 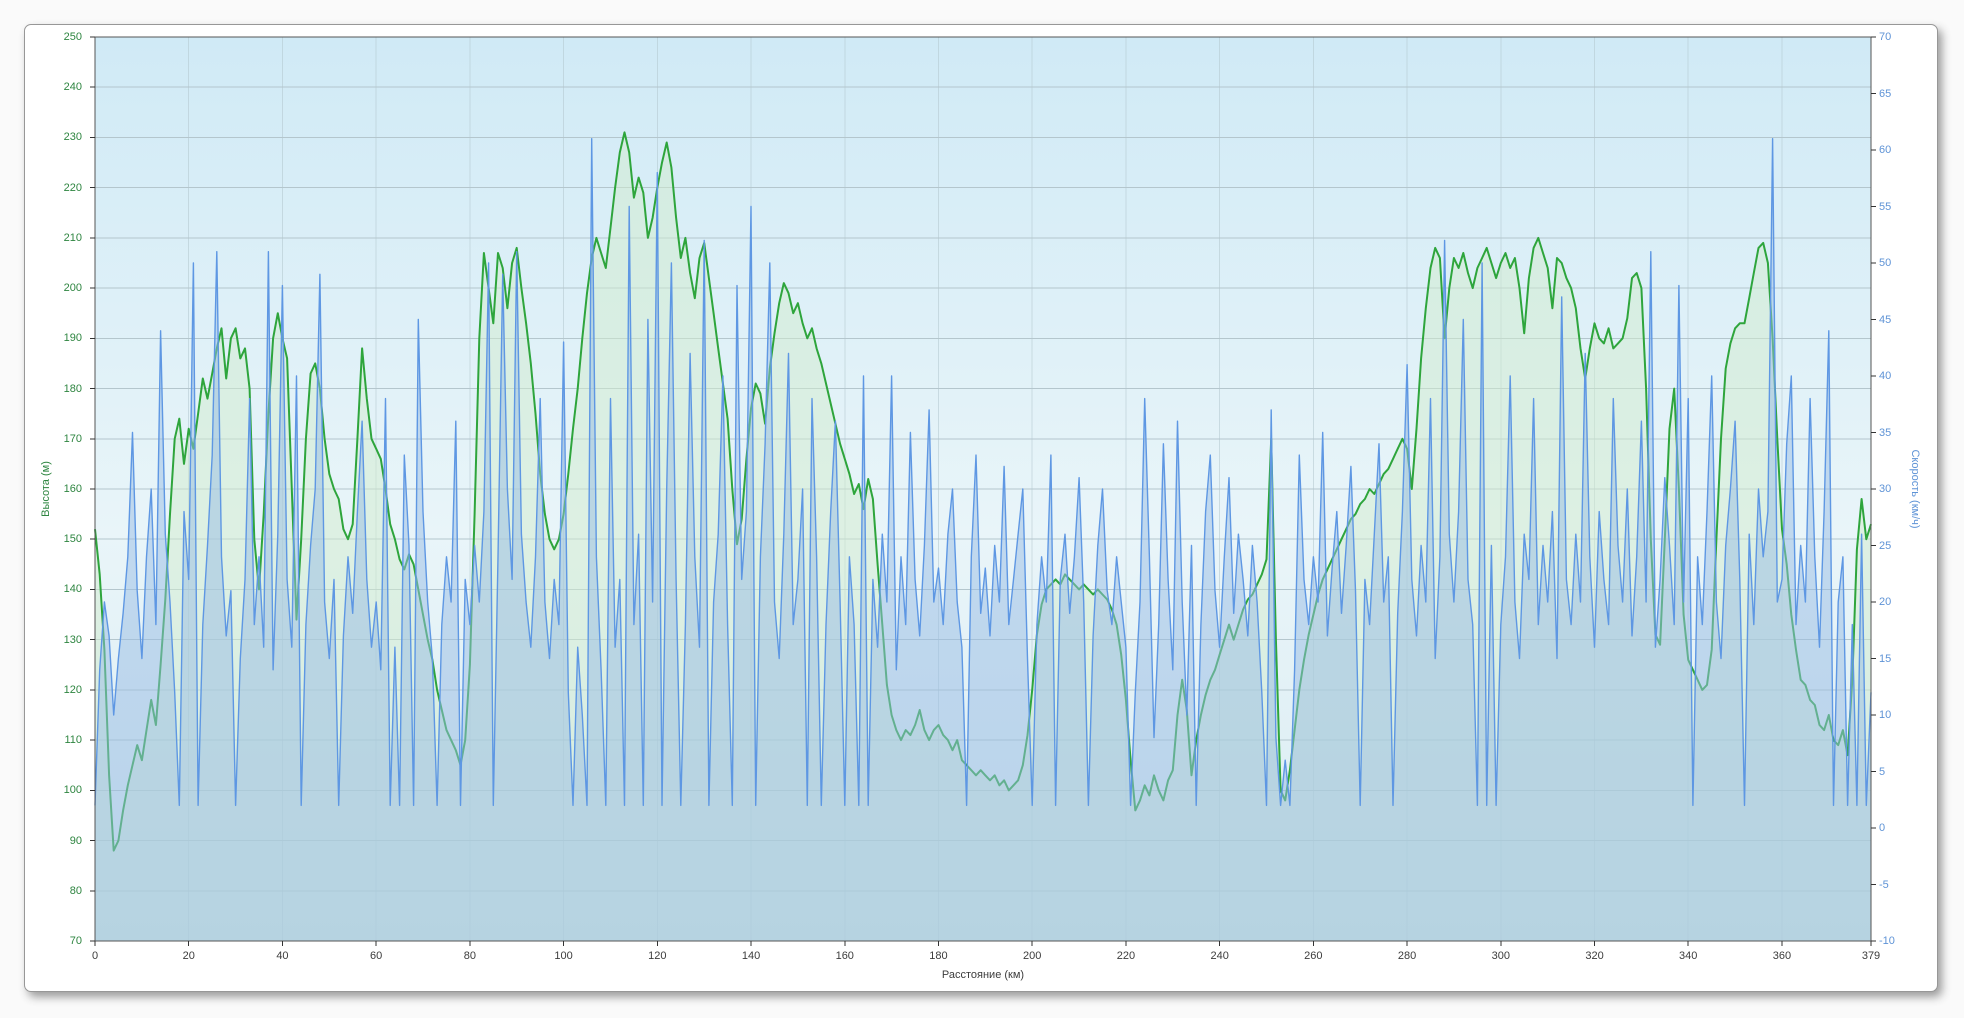 I want to click on speed-tick-label: 10, so click(x=1885, y=715).